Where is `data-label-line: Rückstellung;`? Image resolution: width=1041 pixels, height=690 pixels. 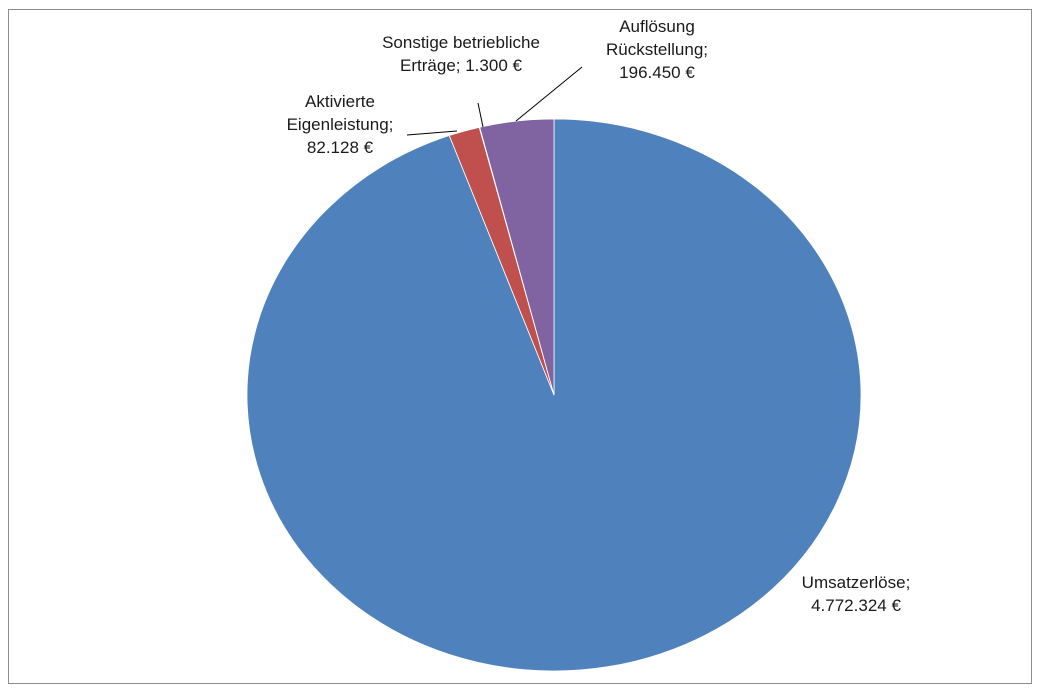 data-label-line: Rückstellung; is located at coordinates (657, 49).